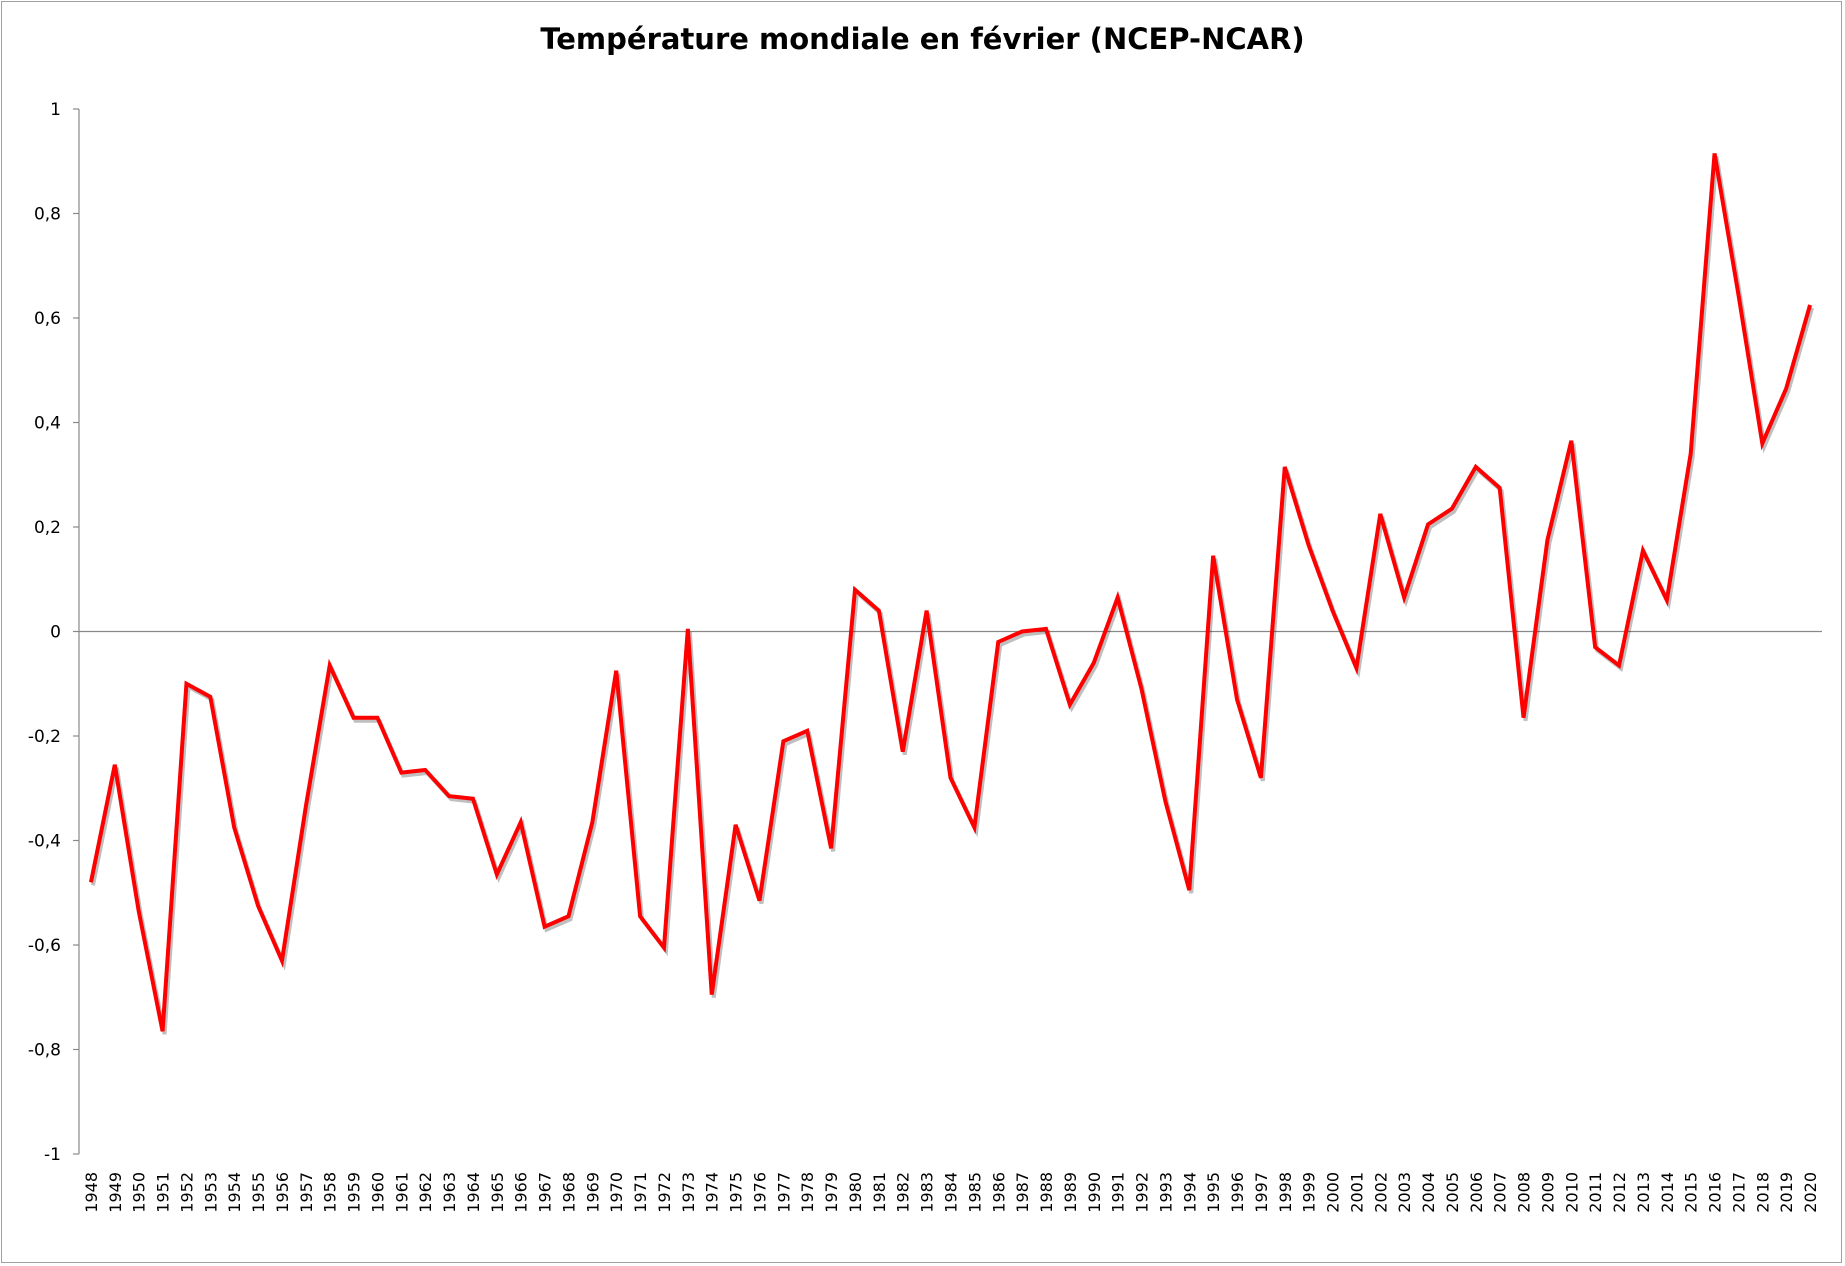 This screenshot has height=1266, width=1845. What do you see at coordinates (1356, 1192) in the screenshot?
I see `x-tick-label: 2001` at bounding box center [1356, 1192].